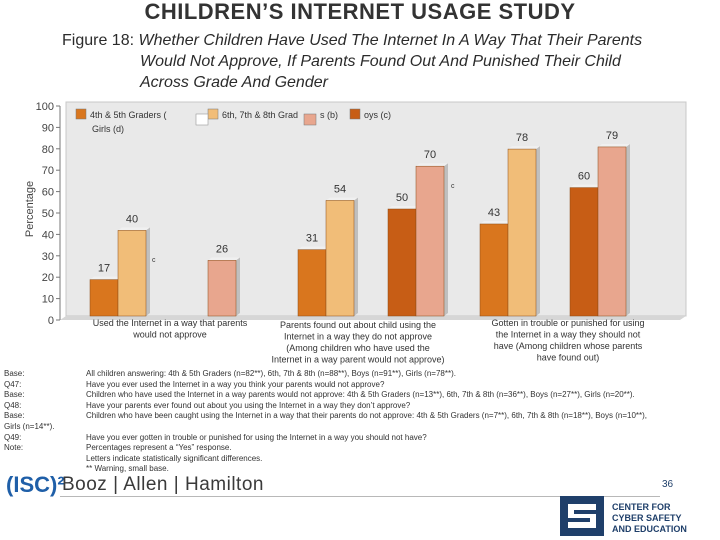 The image size is (720, 540). What do you see at coordinates (29, 426) in the screenshot?
I see `note-key: Girls (n=14**).` at bounding box center [29, 426].